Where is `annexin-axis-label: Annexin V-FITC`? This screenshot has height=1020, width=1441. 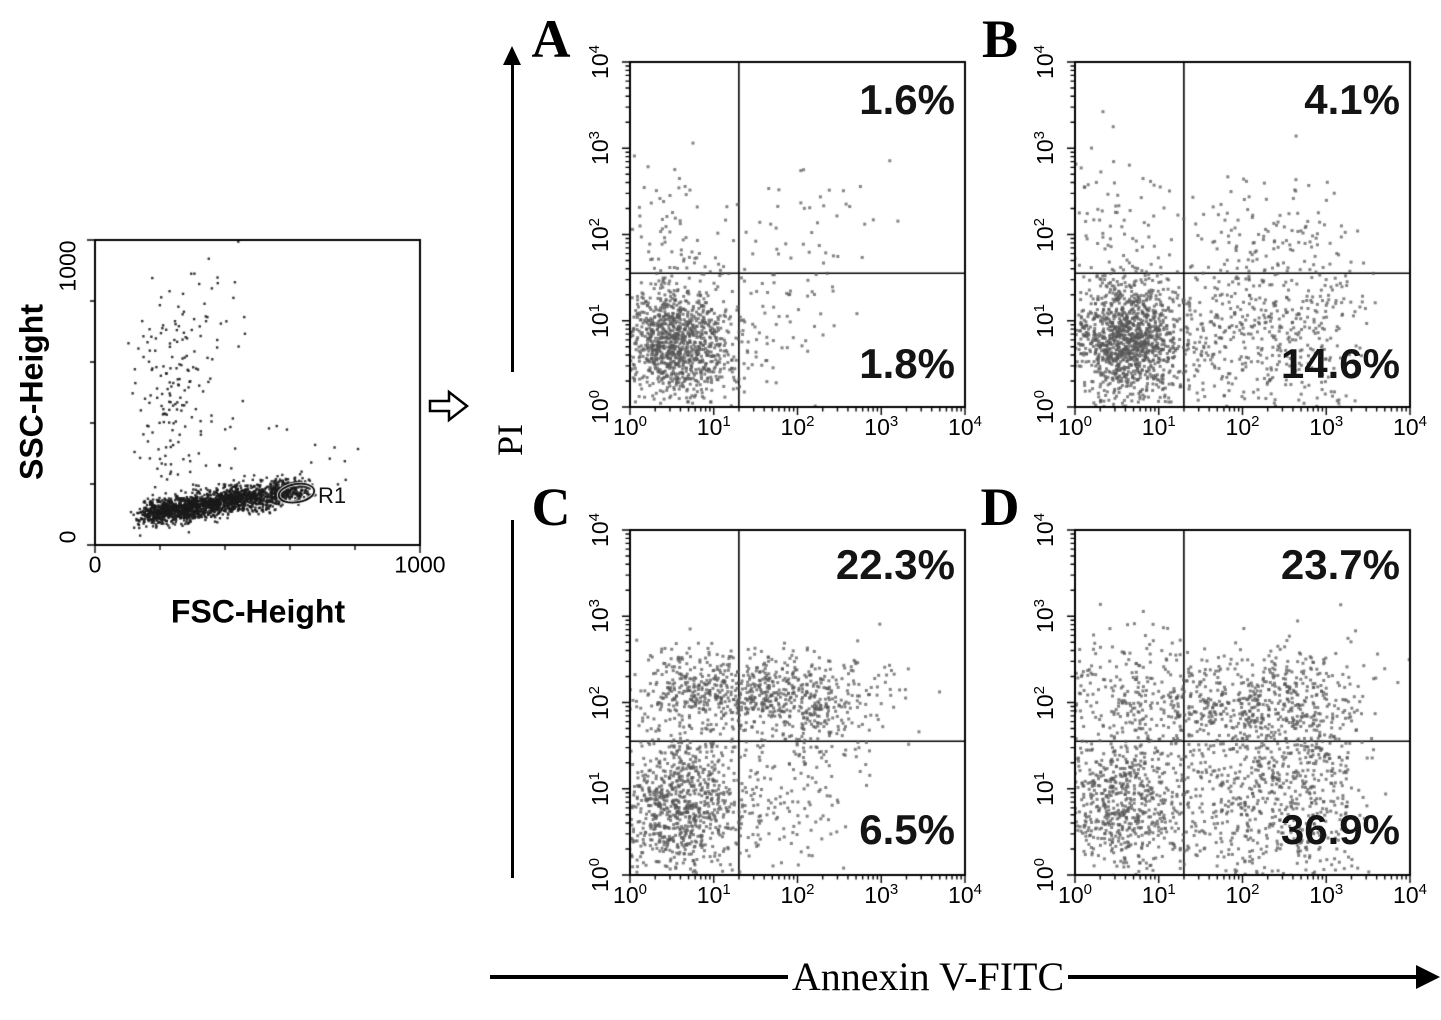
annexin-axis-label: Annexin V-FITC is located at coordinates (928, 976).